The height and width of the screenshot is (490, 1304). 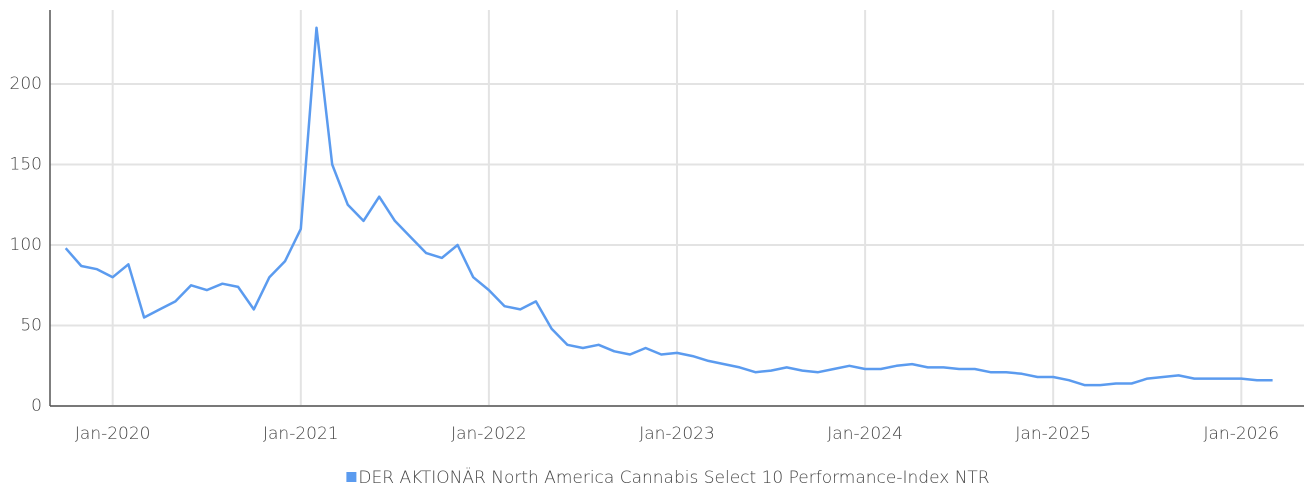 I want to click on x-tick-label: Jan-2023, so click(x=677, y=434).